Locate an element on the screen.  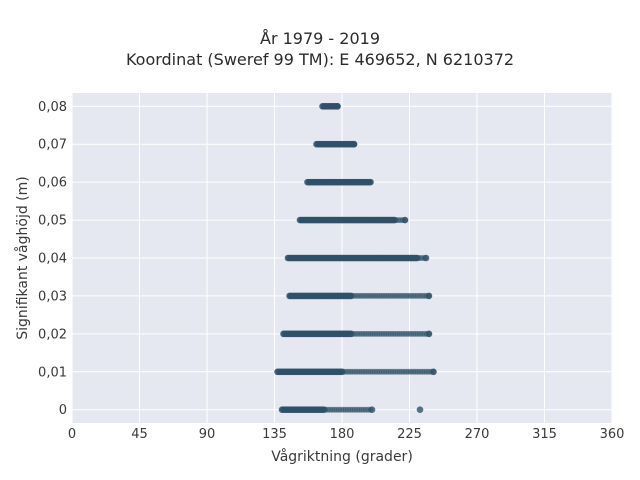
y-tick-label: 0,07 is located at coordinates (52, 145).